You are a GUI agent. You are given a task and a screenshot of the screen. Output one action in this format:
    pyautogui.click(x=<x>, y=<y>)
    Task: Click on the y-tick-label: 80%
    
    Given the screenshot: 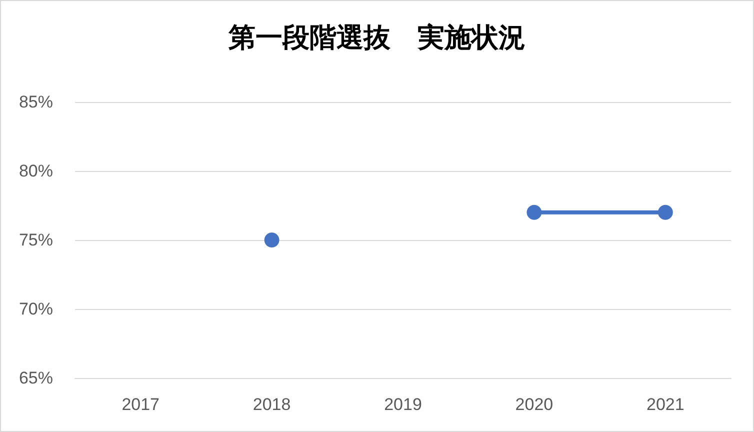 What is the action you would take?
    pyautogui.click(x=35, y=171)
    